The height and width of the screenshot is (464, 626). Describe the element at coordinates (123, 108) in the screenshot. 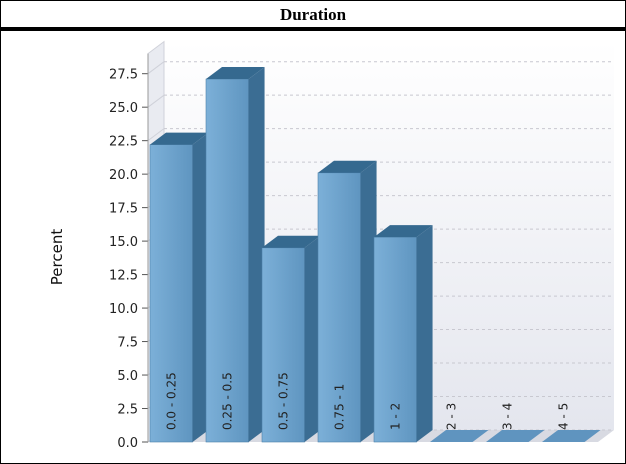

I see `y-tick-label: 25.0` at that location.